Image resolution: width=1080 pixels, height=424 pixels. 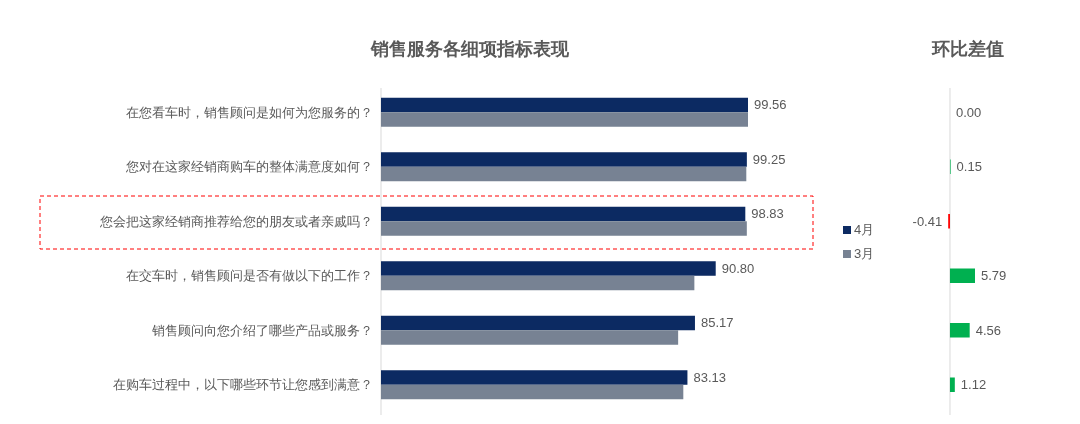 I want to click on data-label: 99.56, so click(x=770, y=105).